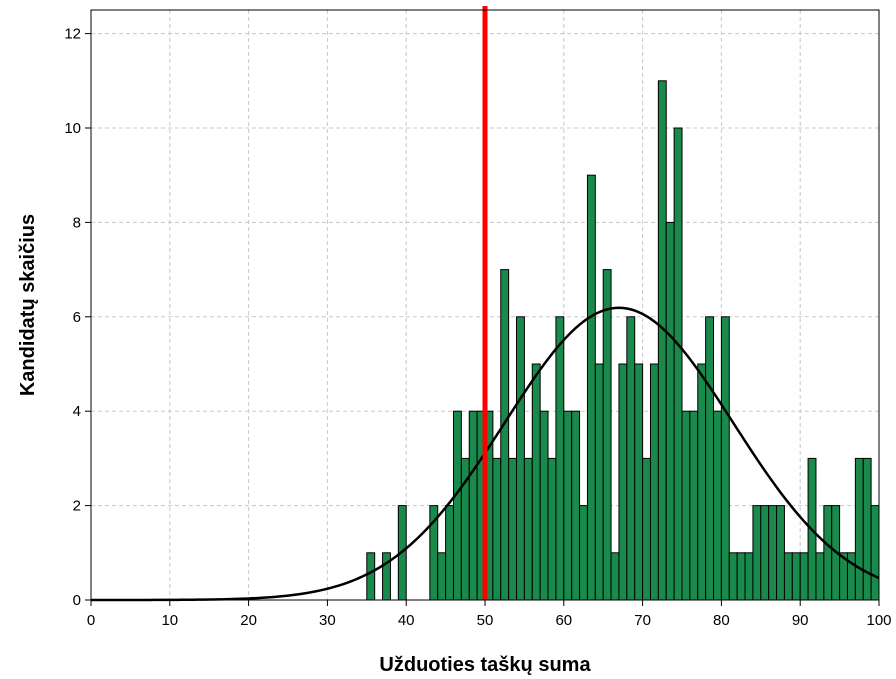 The height and width of the screenshot is (679, 896). What do you see at coordinates (800, 620) in the screenshot?
I see `x-tick-label: 90` at bounding box center [800, 620].